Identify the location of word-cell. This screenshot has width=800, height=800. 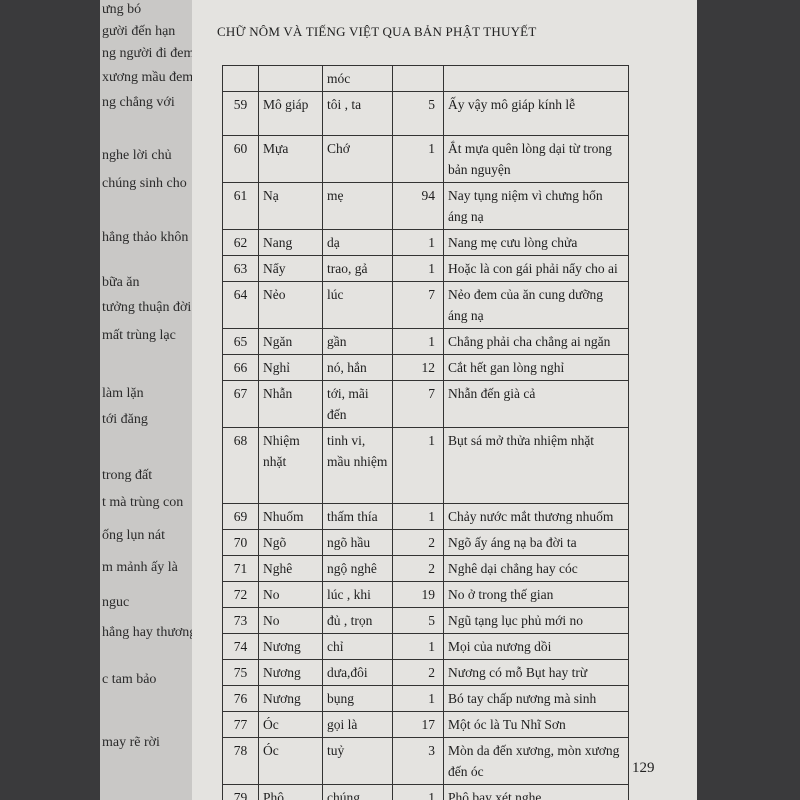
(290, 78).